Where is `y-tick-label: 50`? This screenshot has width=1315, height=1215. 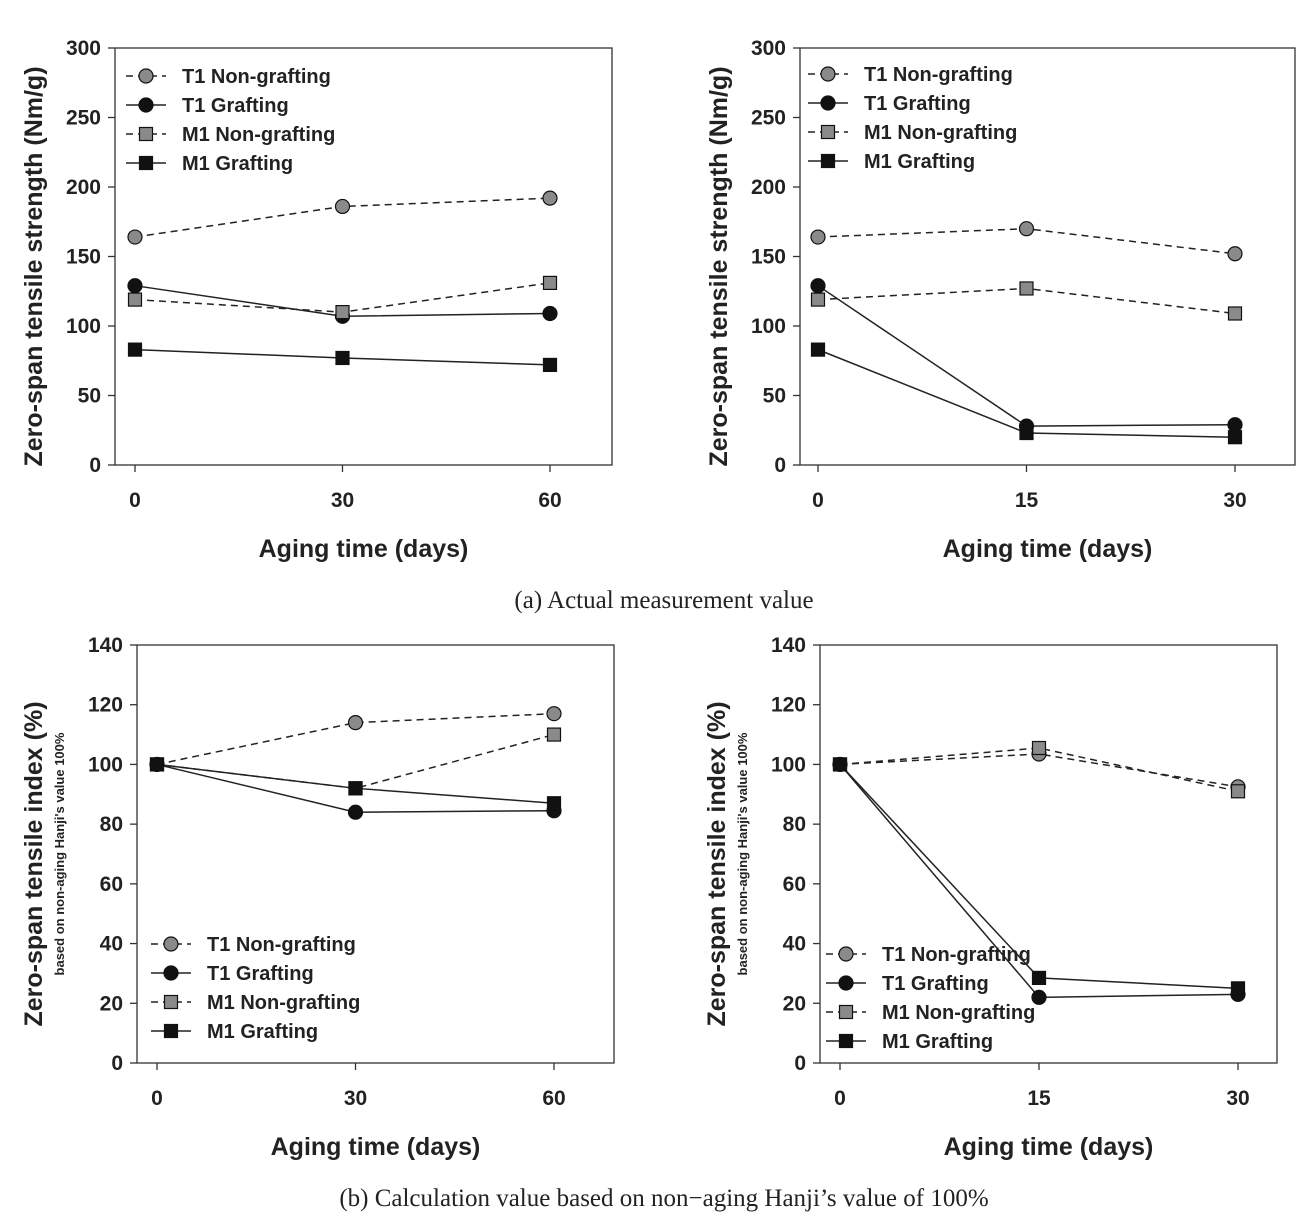
y-tick-label: 50 is located at coordinates (774, 396).